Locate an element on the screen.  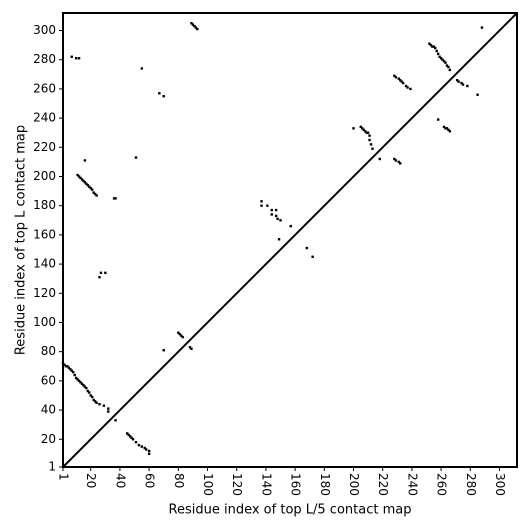
y-tick-label: 1 is located at coordinates (52, 467).